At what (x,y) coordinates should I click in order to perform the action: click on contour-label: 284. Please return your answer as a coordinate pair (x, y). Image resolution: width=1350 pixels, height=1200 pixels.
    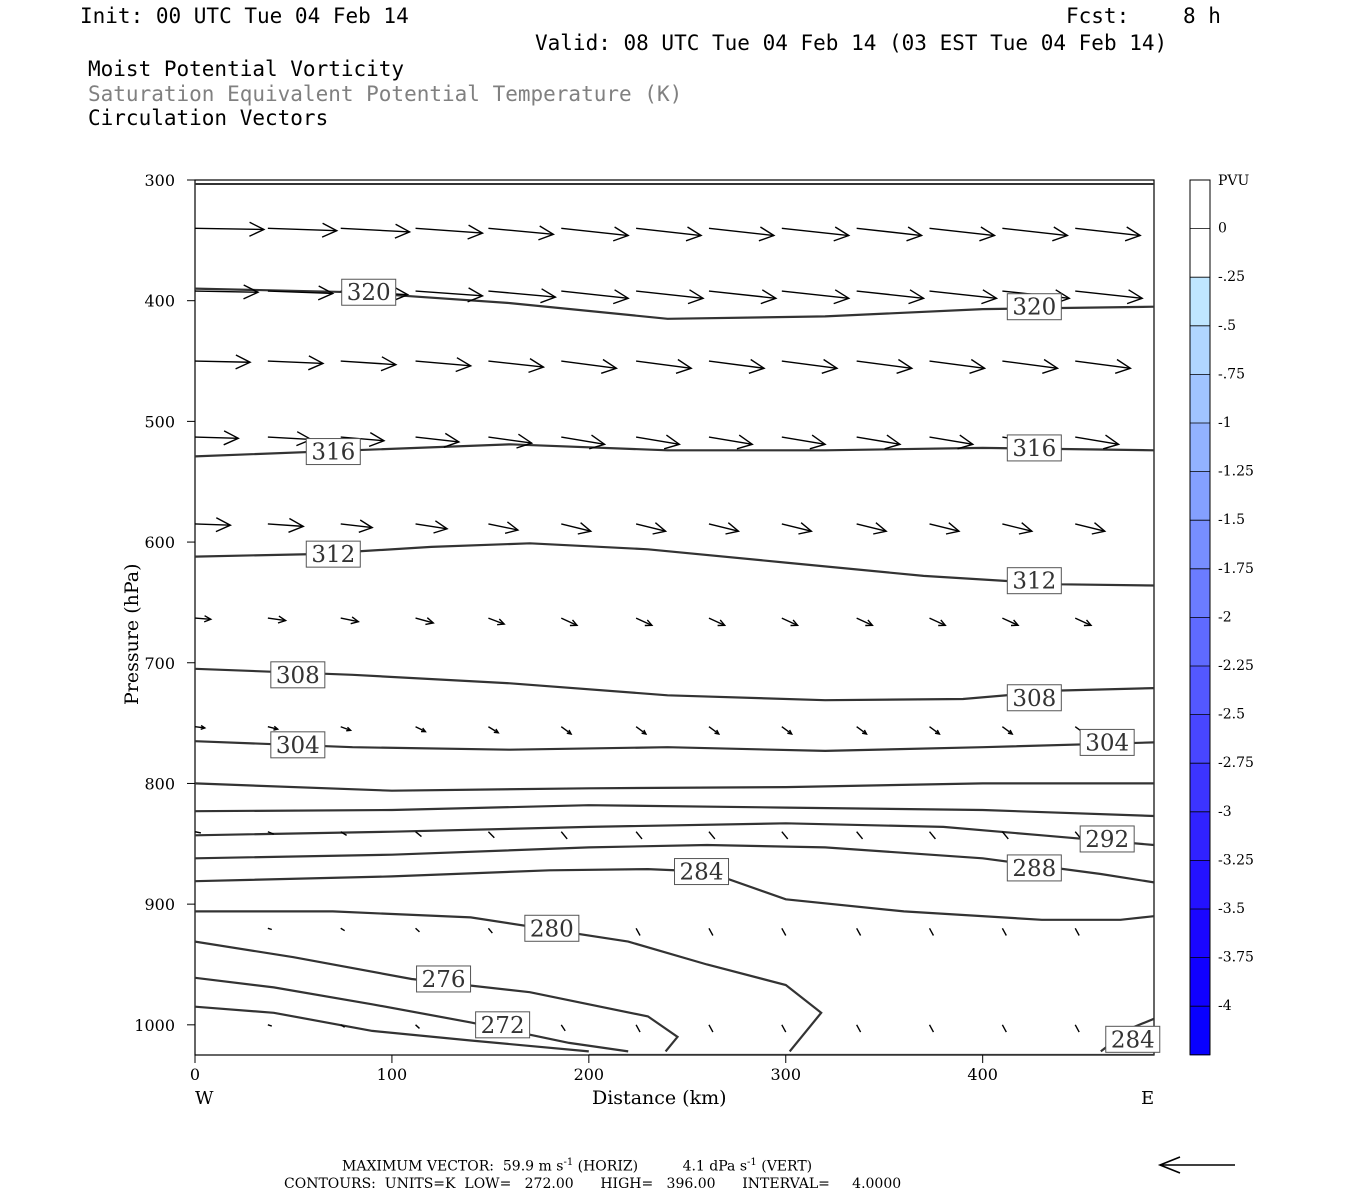
    Looking at the image, I should click on (1133, 1040).